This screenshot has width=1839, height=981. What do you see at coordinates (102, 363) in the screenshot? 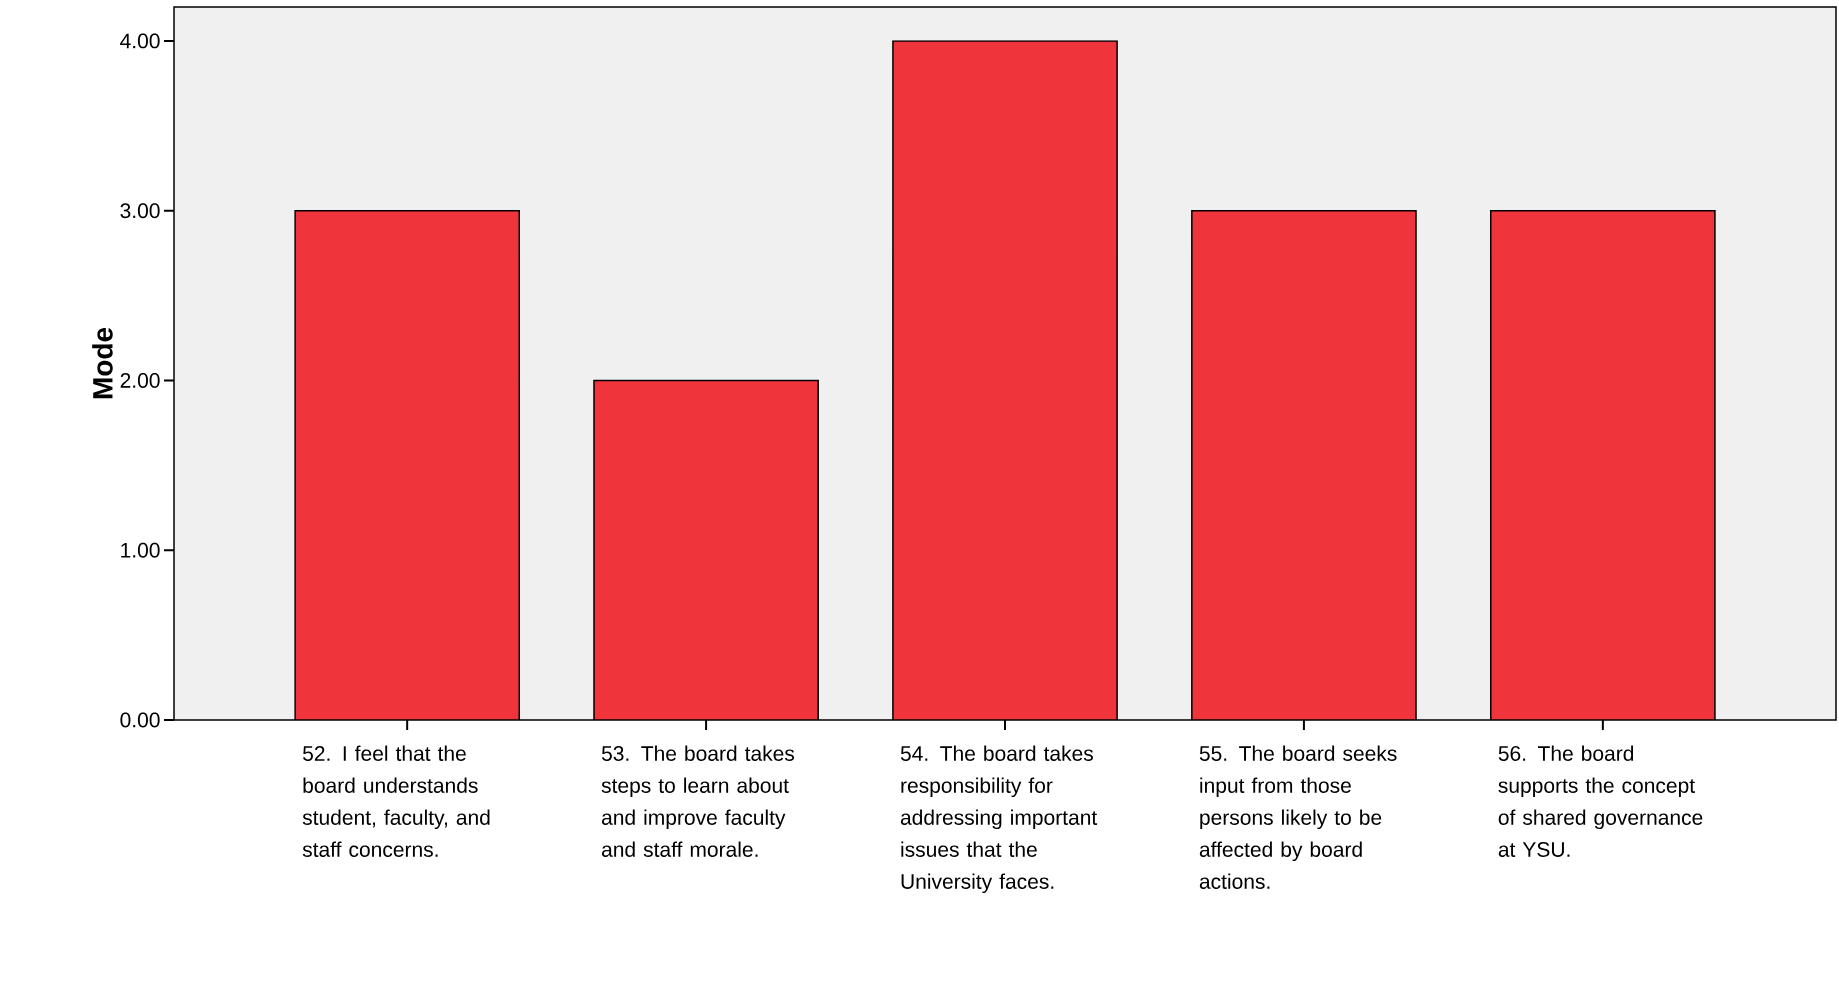
I see `y-axis-title: Mode` at bounding box center [102, 363].